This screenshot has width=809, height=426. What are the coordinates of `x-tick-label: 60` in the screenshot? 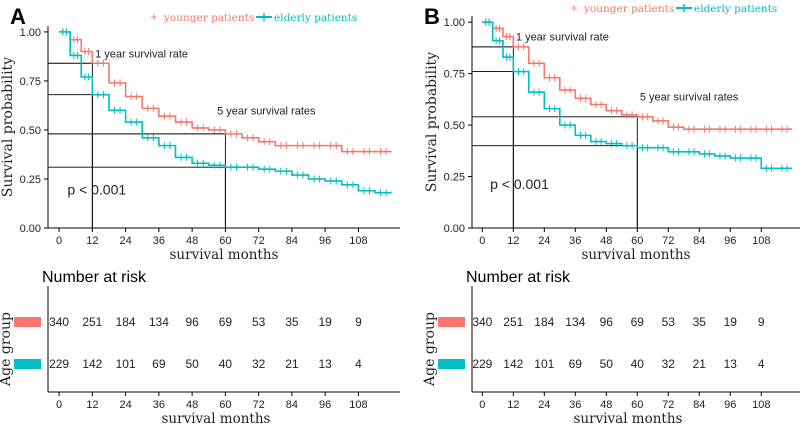 It's located at (637, 241).